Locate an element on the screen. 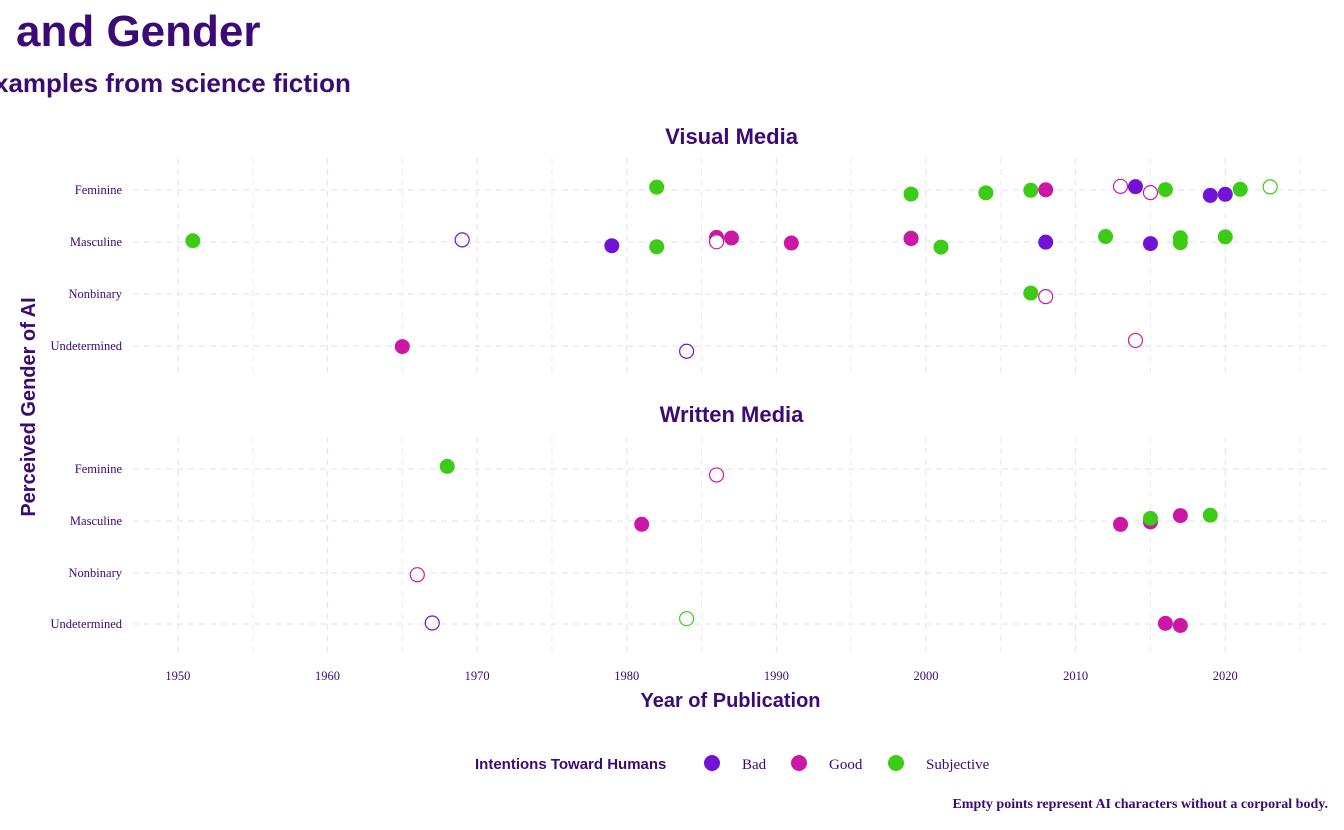 This screenshot has height=830, width=1344. legend-key-bad is located at coordinates (712, 763).